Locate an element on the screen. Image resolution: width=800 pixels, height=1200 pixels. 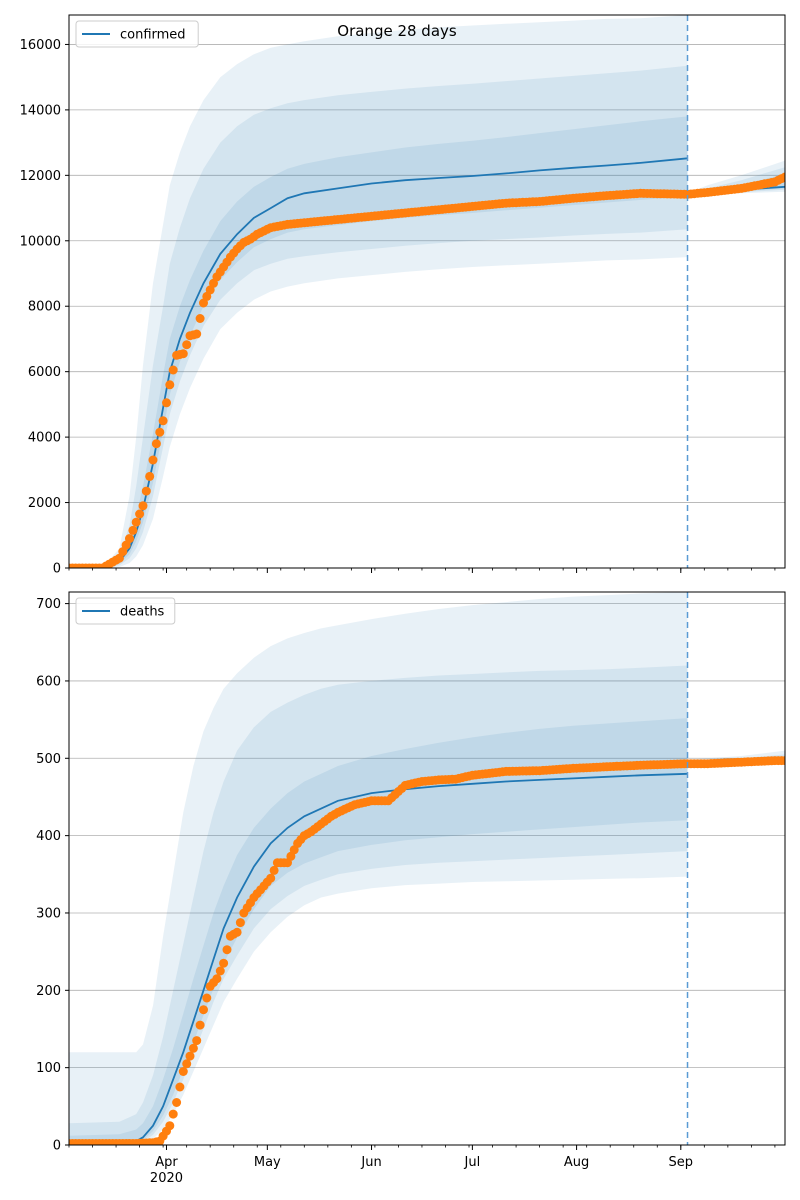
y-tick-label: 6000 is located at coordinates (44, 372).